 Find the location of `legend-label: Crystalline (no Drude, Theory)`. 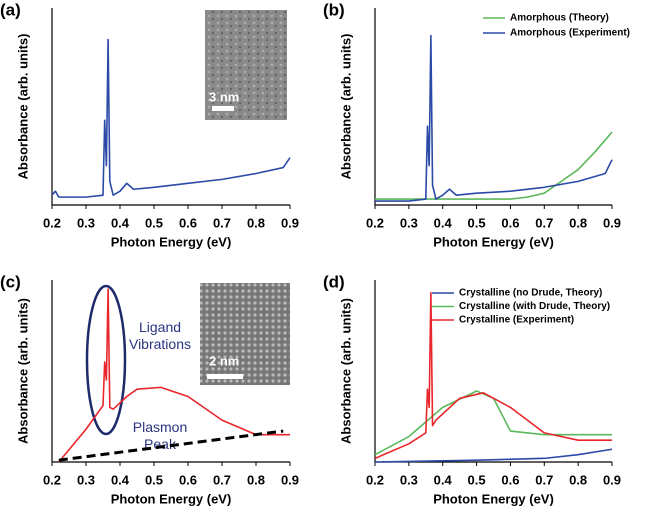

legend-label: Crystalline (no Drude, Theory) is located at coordinates (530, 293).